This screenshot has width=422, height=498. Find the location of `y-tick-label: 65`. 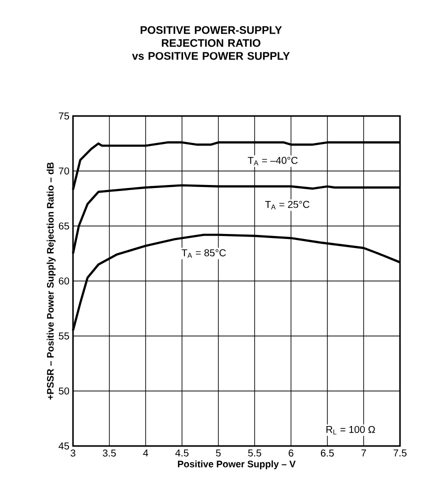

y-tick-label: 65 is located at coordinates (64, 226).